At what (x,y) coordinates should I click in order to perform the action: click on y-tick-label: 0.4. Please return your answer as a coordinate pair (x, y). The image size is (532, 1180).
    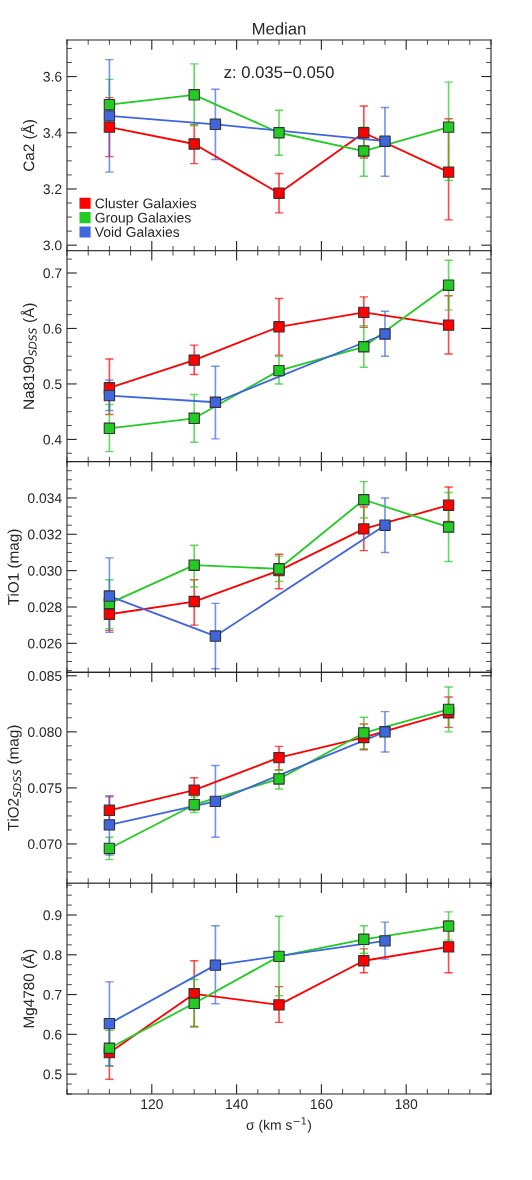
    Looking at the image, I should click on (52, 439).